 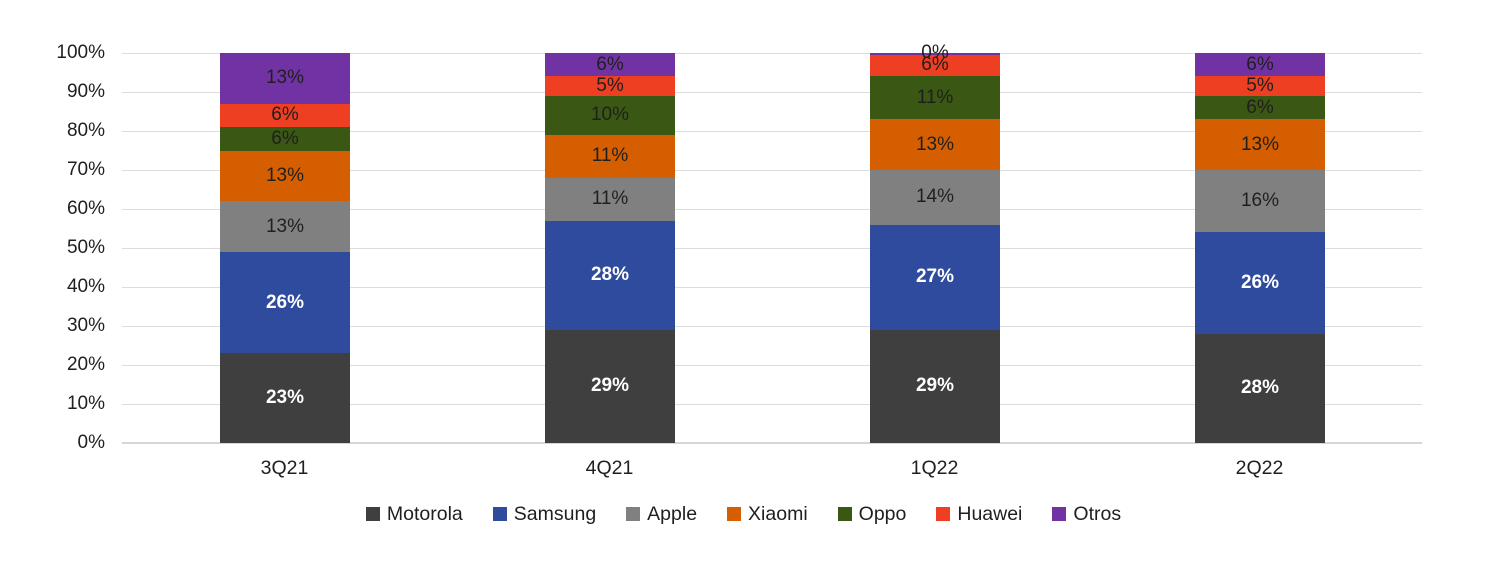 What do you see at coordinates (990, 514) in the screenshot?
I see `legend-label: Huawei` at bounding box center [990, 514].